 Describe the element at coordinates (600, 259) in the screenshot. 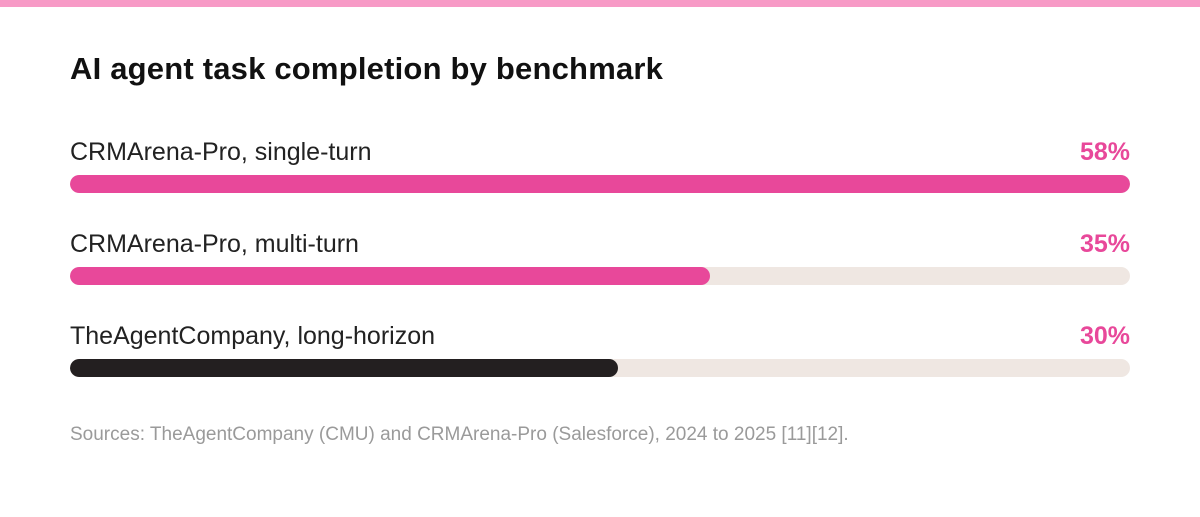

I see `bar-row: CRMArena-Pro, multi-turn 35%` at that location.